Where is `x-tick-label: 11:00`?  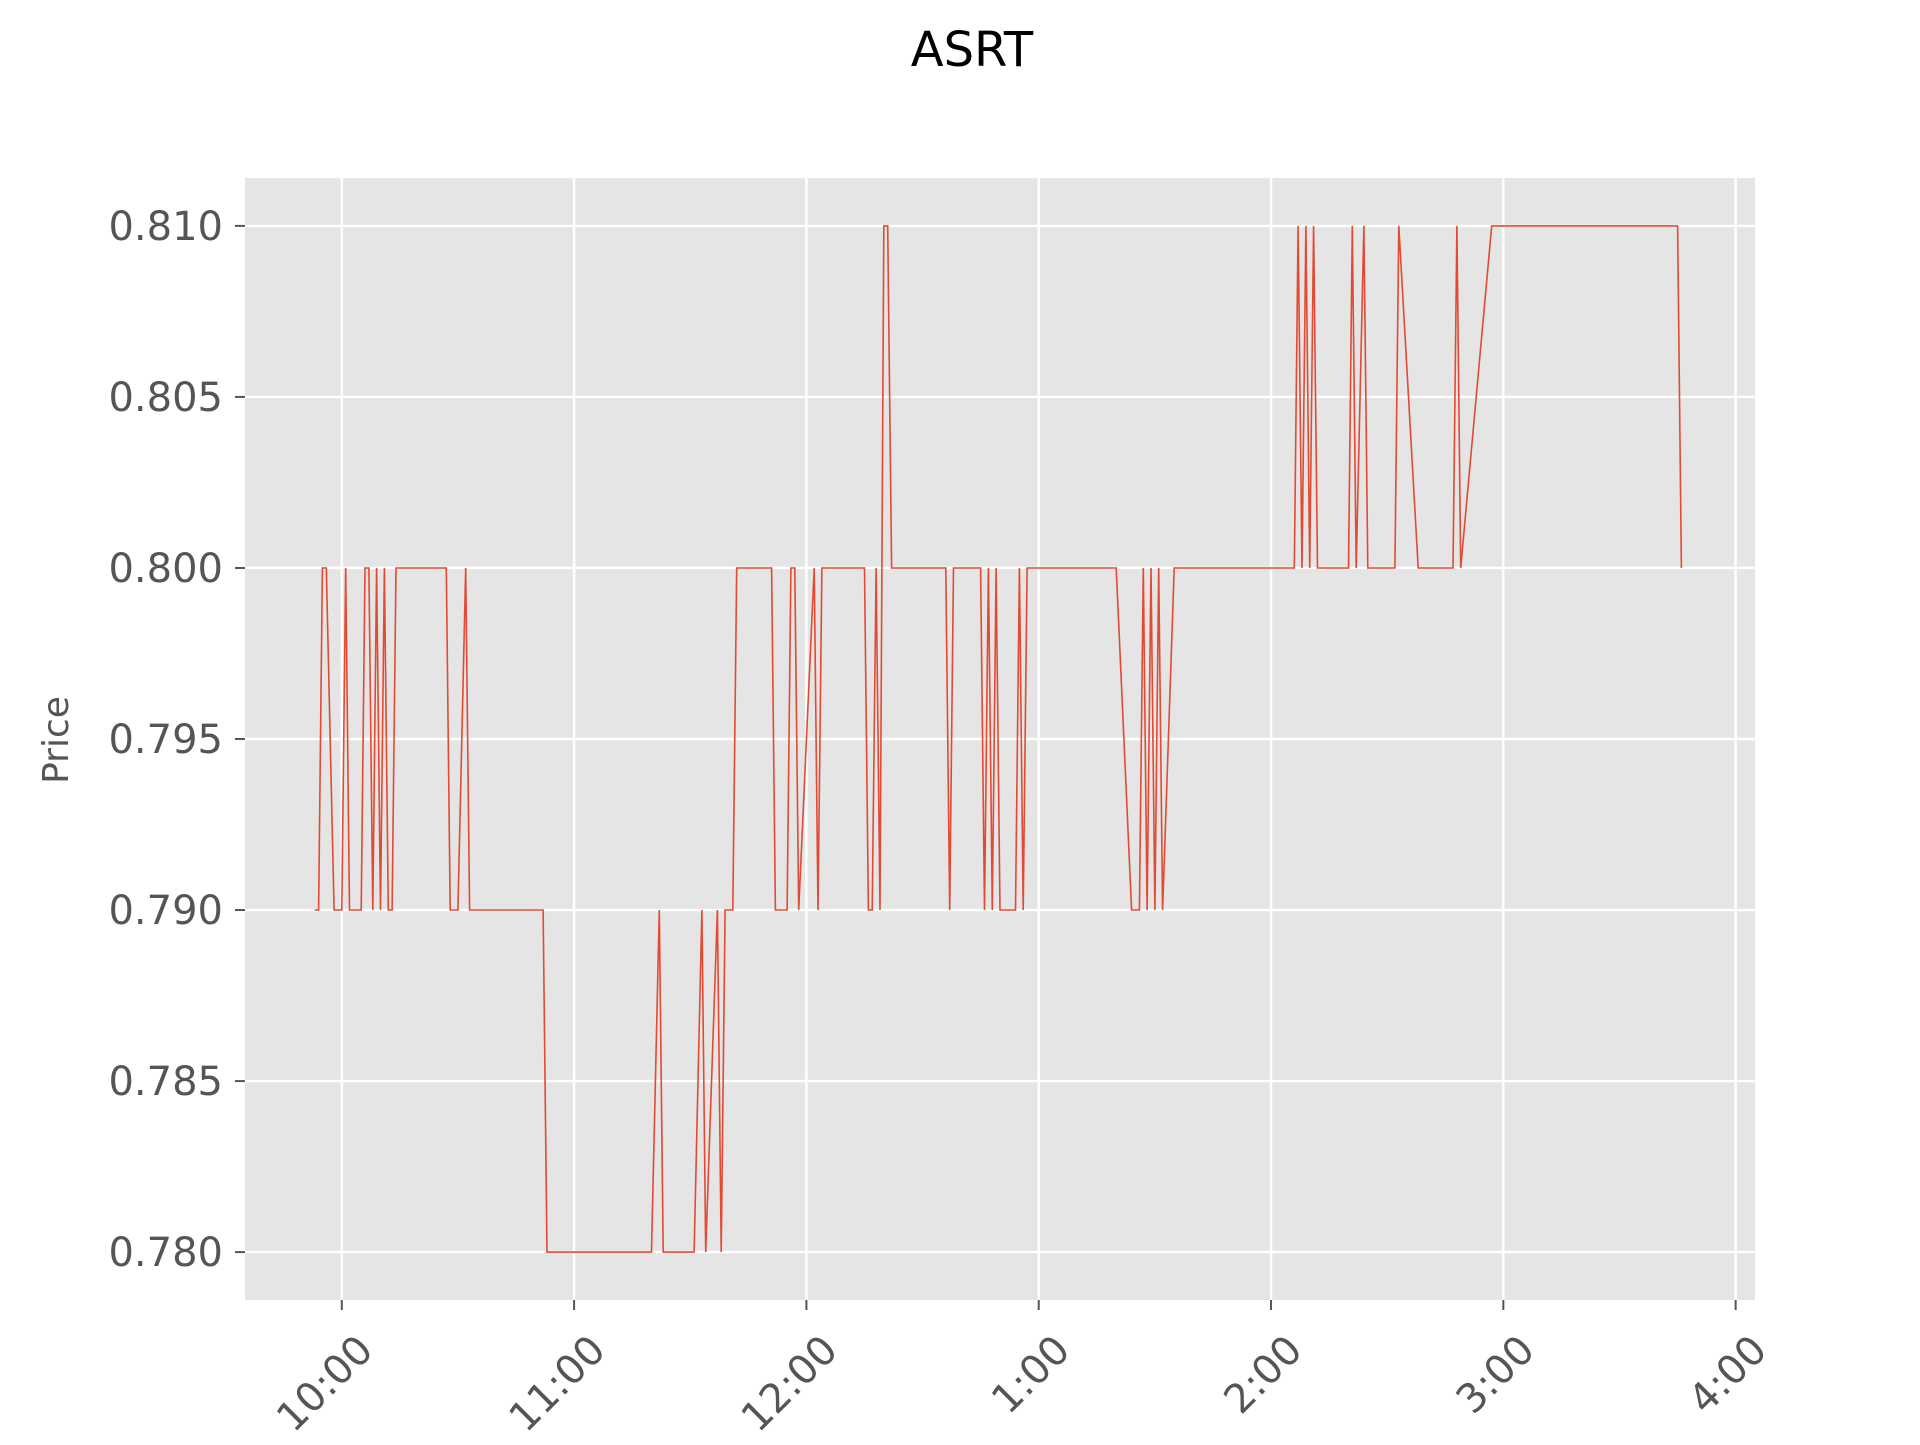 x-tick-label: 11:00 is located at coordinates (557, 1383).